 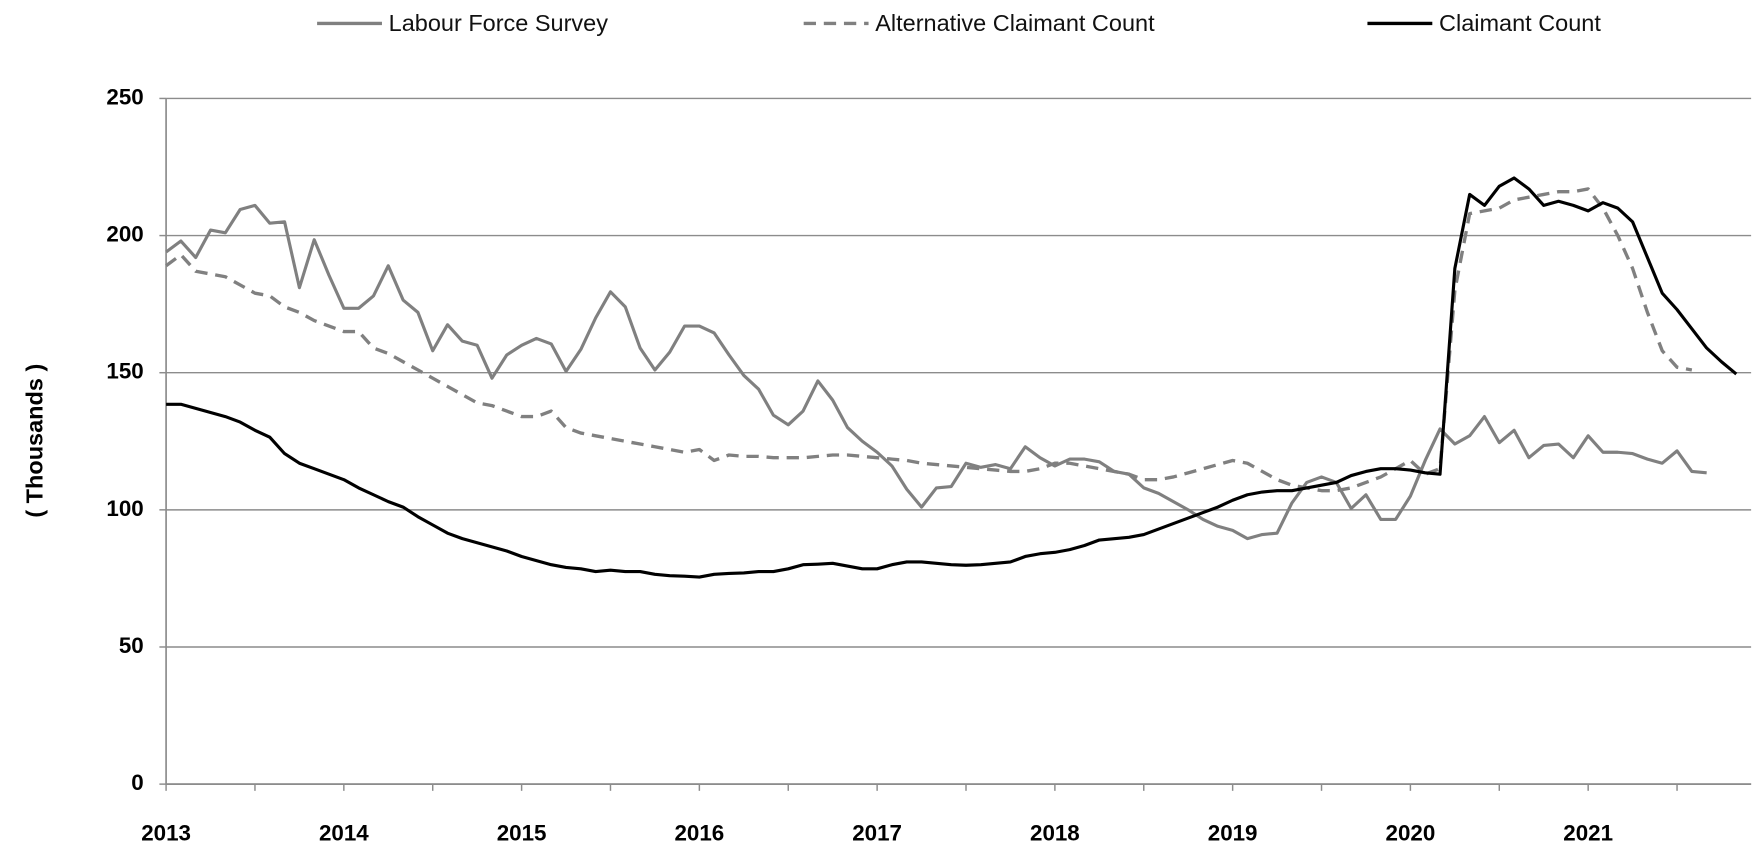 I want to click on y-tick-label: 100, so click(x=124, y=508).